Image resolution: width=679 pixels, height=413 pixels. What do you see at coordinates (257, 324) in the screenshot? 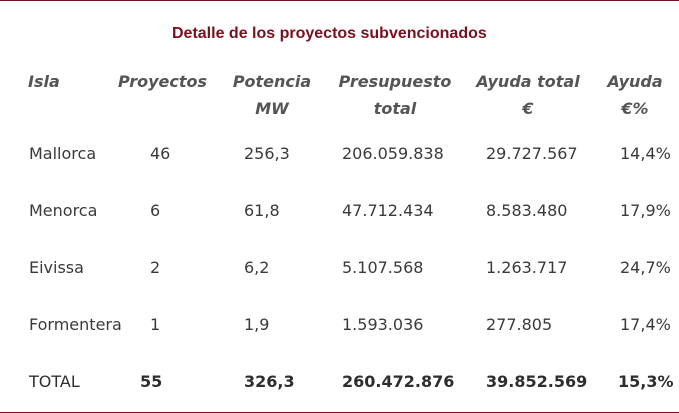
I see `cell-potencia: 1,9` at bounding box center [257, 324].